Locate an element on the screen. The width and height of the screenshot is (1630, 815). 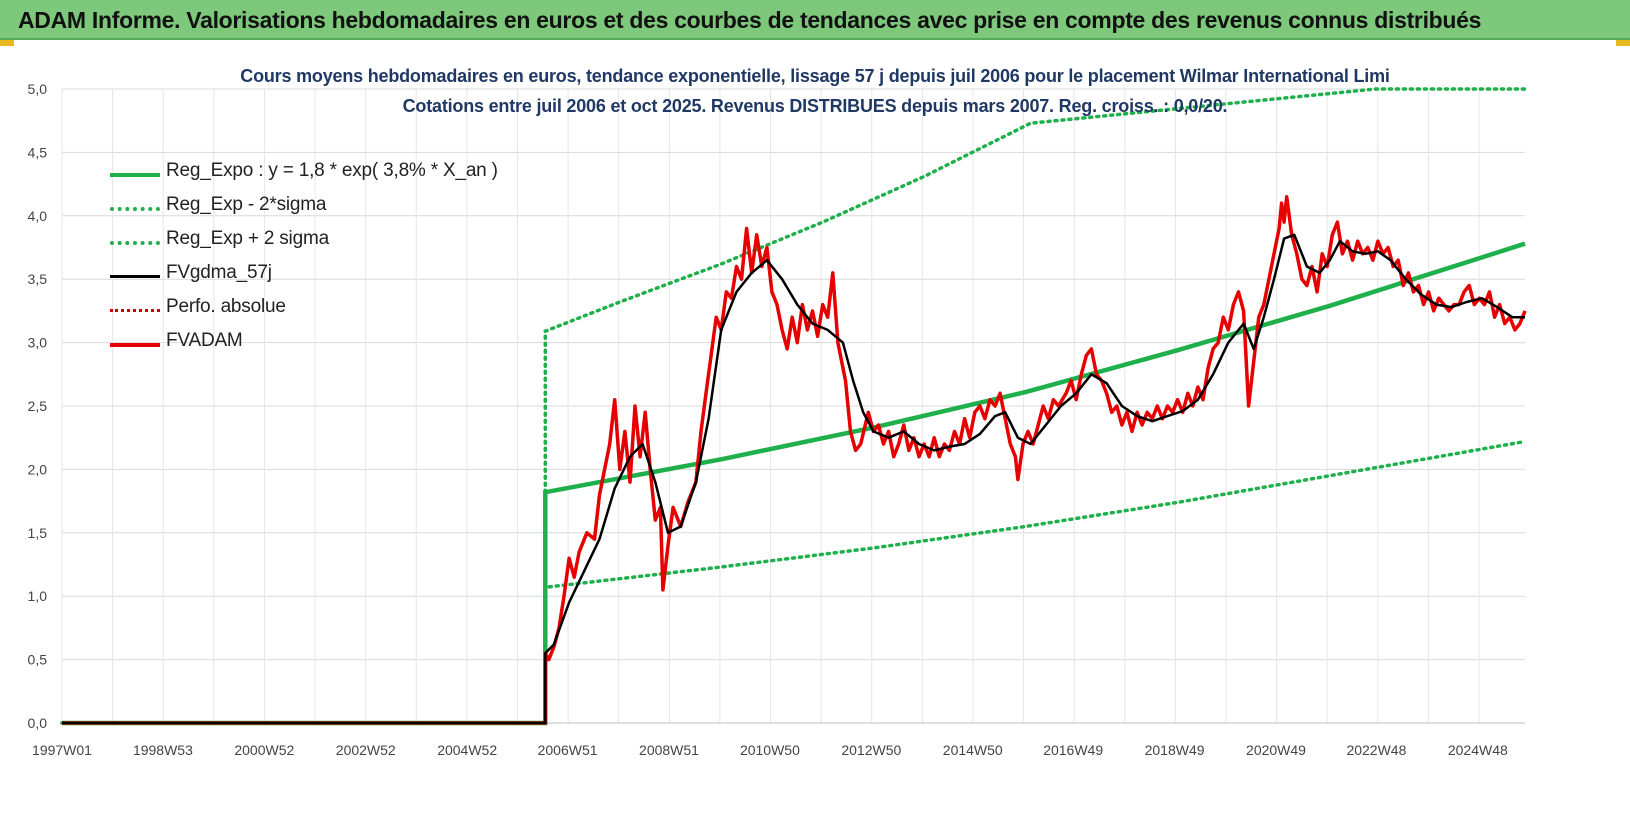
legend-label: FVADAM is located at coordinates (204, 340).